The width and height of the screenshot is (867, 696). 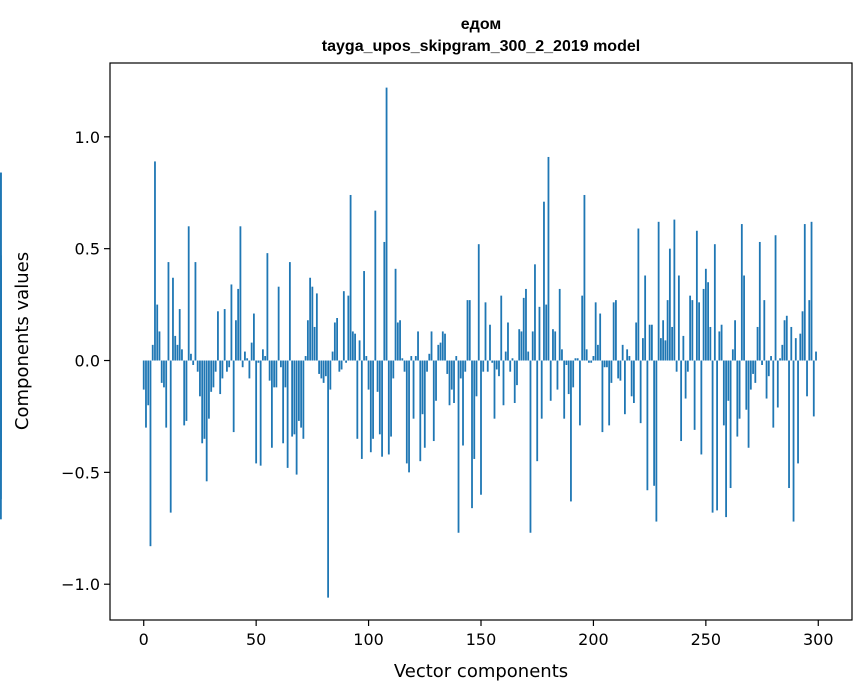 What do you see at coordinates (87, 137) in the screenshot?
I see `y-tick-label: 1.0` at bounding box center [87, 137].